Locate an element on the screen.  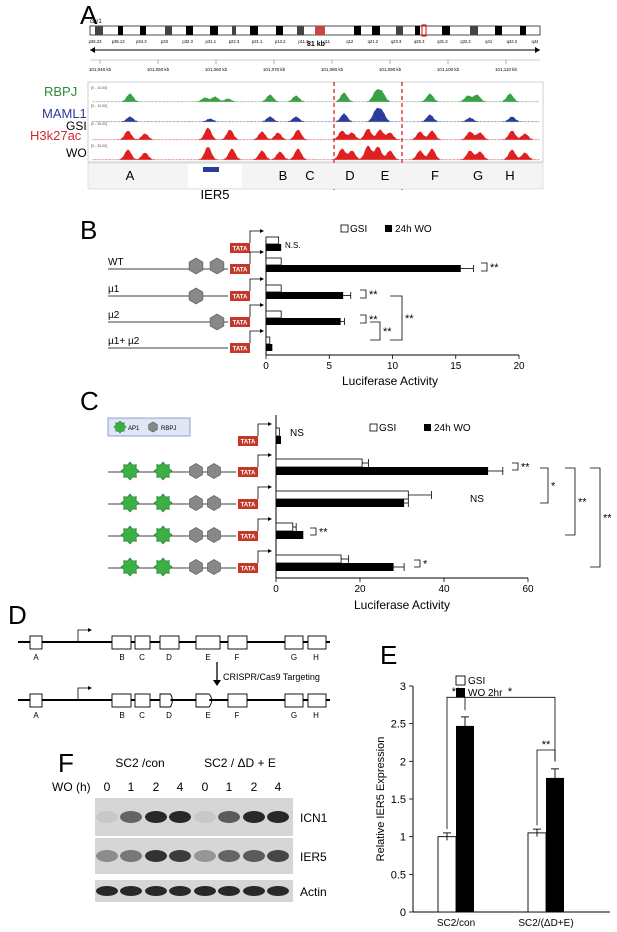
panel-d-label: D is located at coordinates (17, 615).